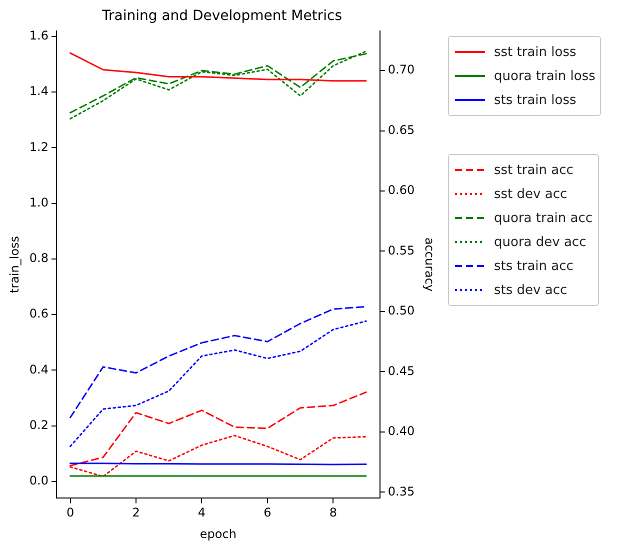  What do you see at coordinates (401, 69) in the screenshot?
I see `y2-tick-label: 0.70` at bounding box center [401, 69].